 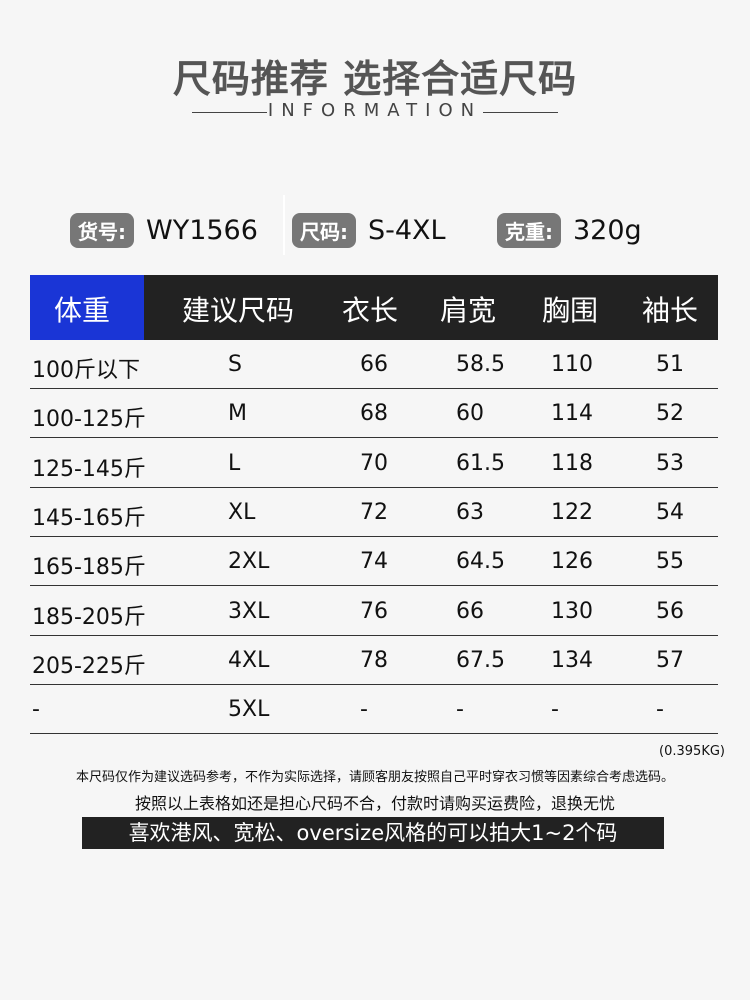 I want to click on header-cell: 肩宽, so click(x=468, y=310).